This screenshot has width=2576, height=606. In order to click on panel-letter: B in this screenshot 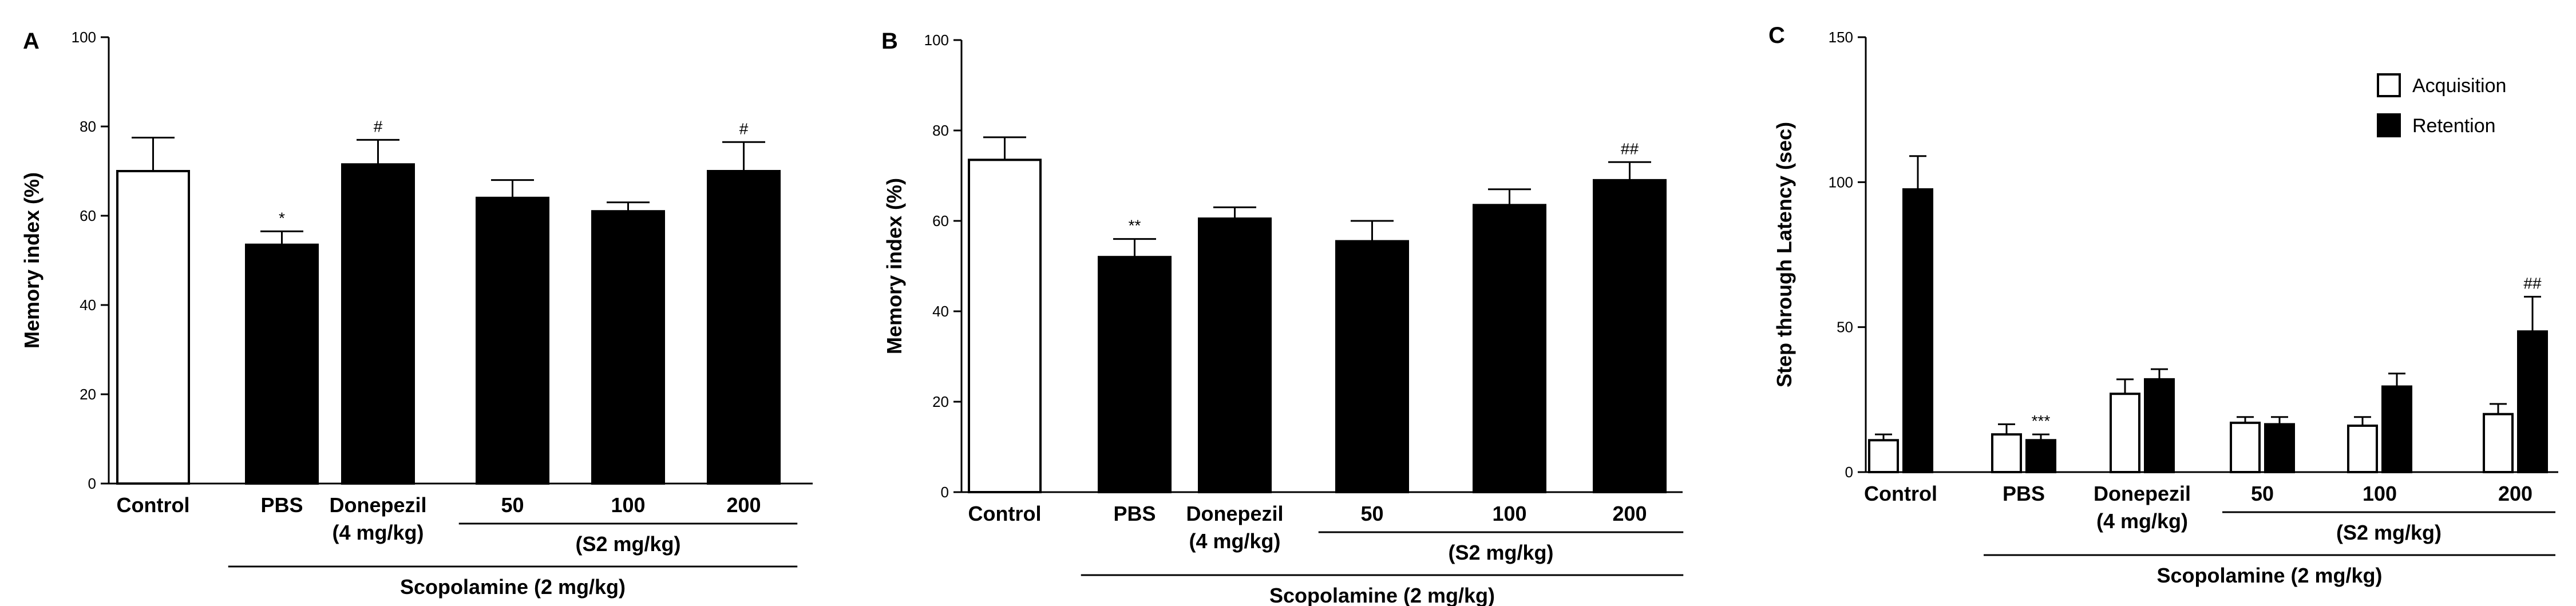, I will do `click(889, 41)`.